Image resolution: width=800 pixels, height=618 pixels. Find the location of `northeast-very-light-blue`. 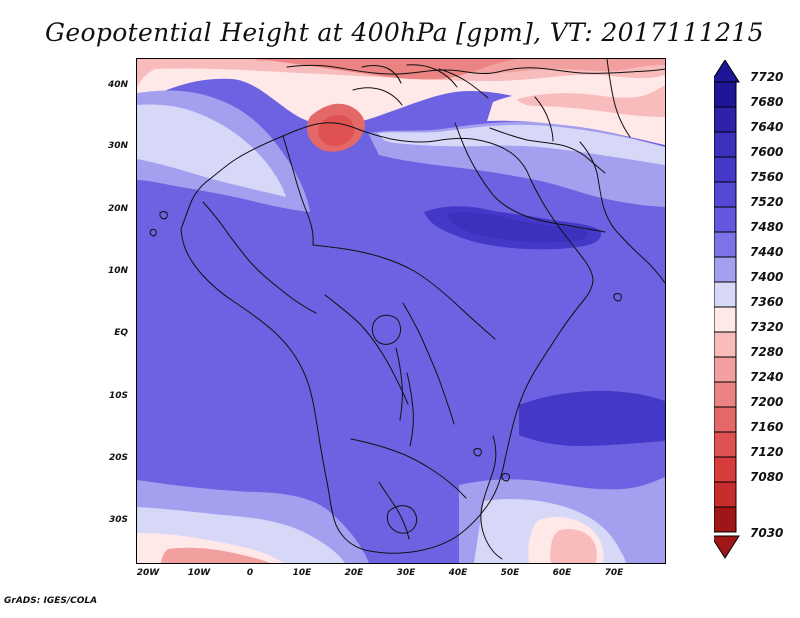

northeast-very-light-blue is located at coordinates (521, 144).